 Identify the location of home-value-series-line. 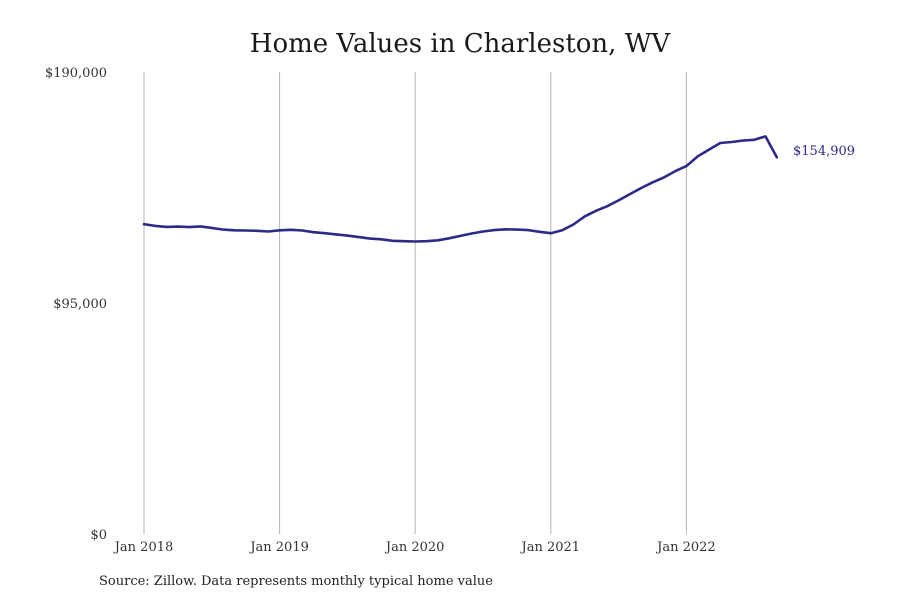
(460, 189).